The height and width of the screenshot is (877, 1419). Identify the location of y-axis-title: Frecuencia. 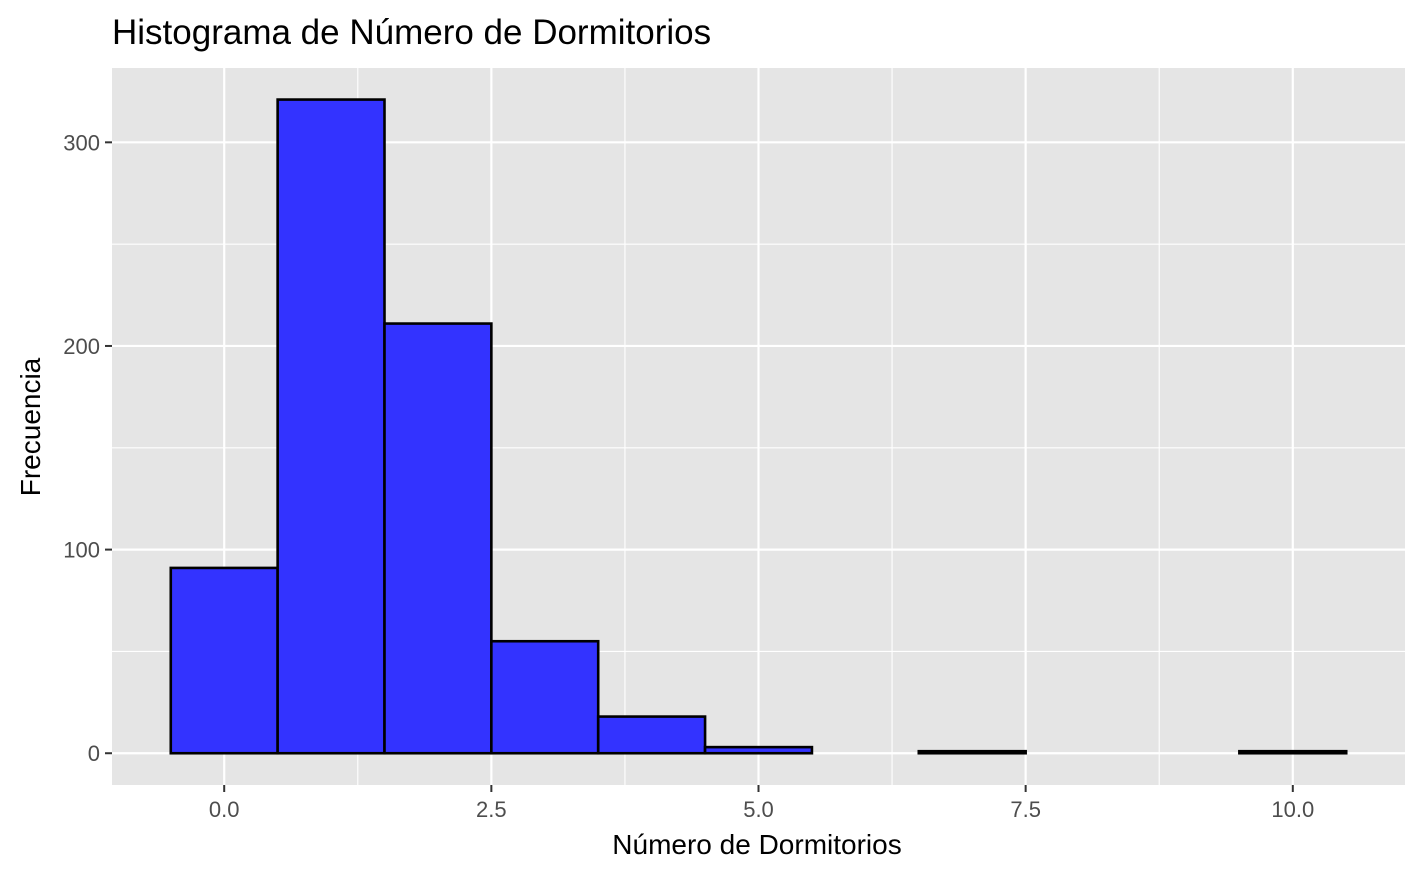
(30, 426).